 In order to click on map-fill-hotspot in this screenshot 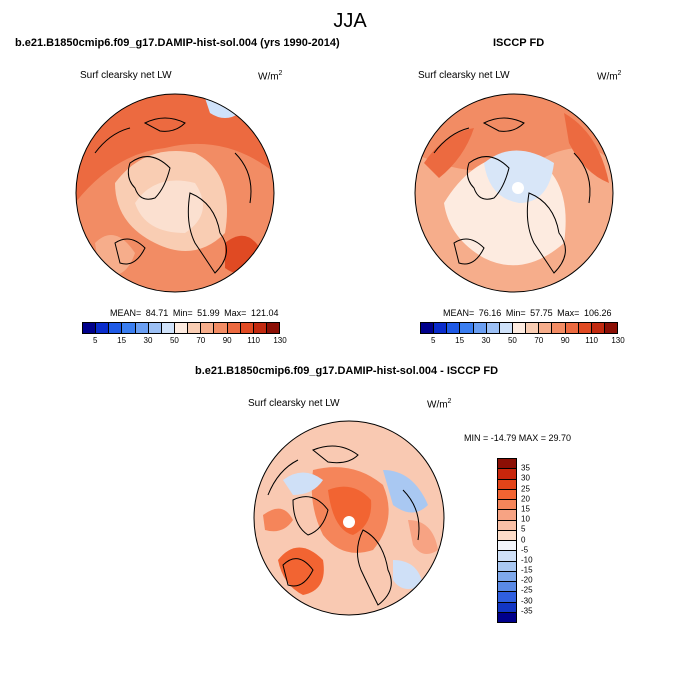, I will do `click(301, 571)`.